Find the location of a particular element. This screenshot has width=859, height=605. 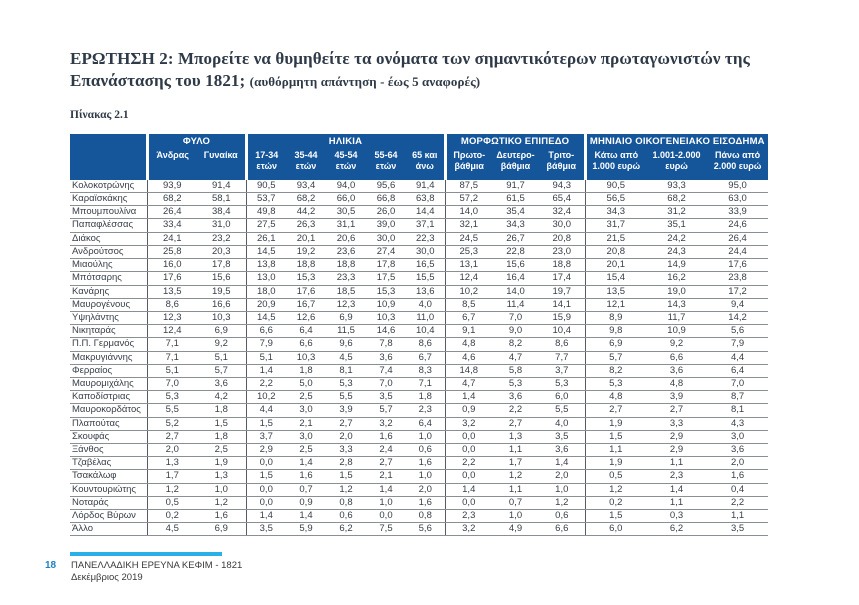

table-cell: 20,1 is located at coordinates (306, 239).